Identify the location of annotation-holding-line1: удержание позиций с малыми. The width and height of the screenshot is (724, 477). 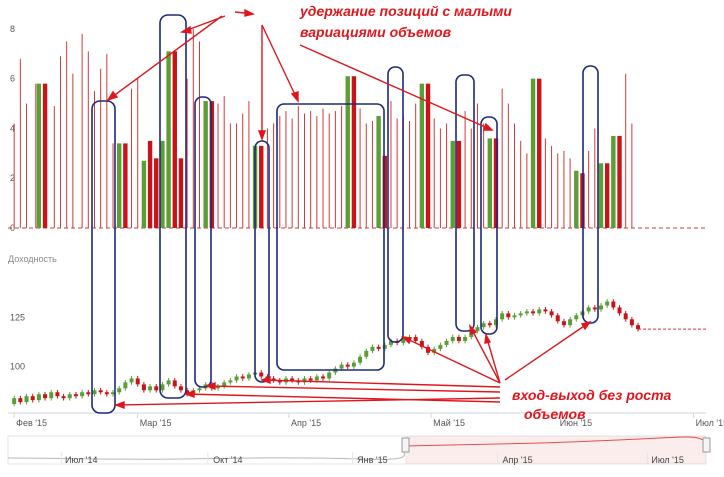
(405, 11).